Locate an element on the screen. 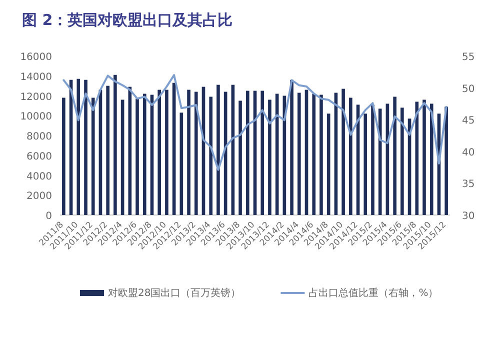 Image resolution: width=500 pixels, height=362 pixels. y2-tick-label: 55 is located at coordinates (468, 57).